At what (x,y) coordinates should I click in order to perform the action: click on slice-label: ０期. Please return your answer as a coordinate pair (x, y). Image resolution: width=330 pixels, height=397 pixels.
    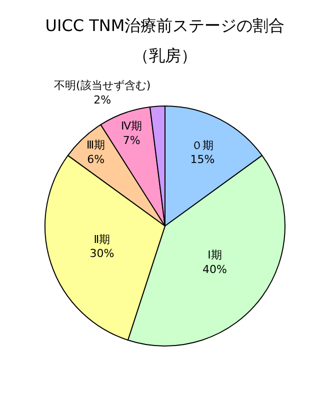
    Looking at the image, I should click on (202, 145).